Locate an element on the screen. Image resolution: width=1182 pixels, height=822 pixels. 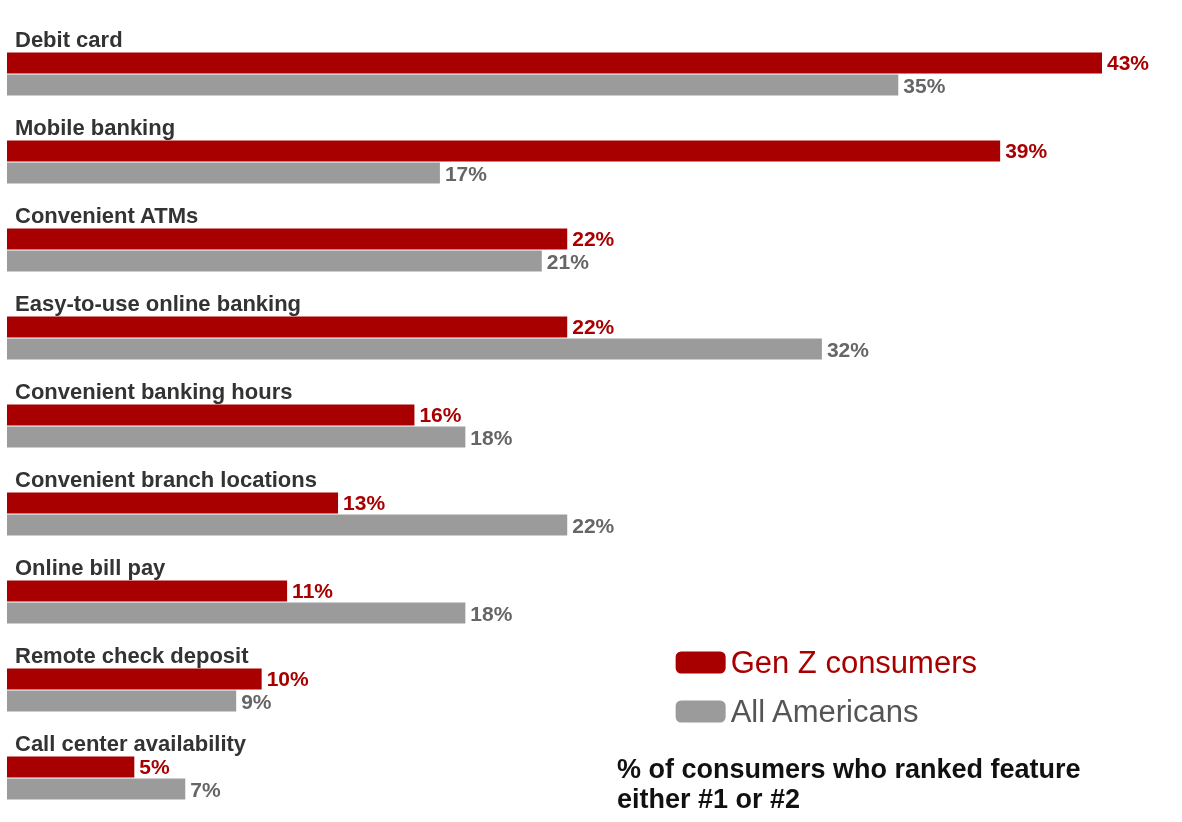
data-label: 5% is located at coordinates (154, 767).